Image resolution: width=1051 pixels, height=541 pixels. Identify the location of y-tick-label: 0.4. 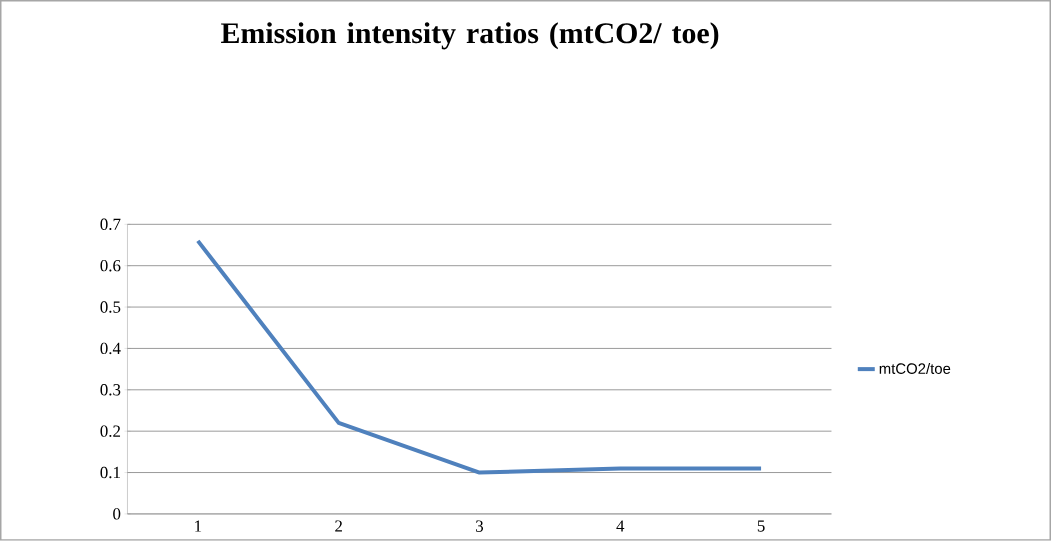
(110, 348).